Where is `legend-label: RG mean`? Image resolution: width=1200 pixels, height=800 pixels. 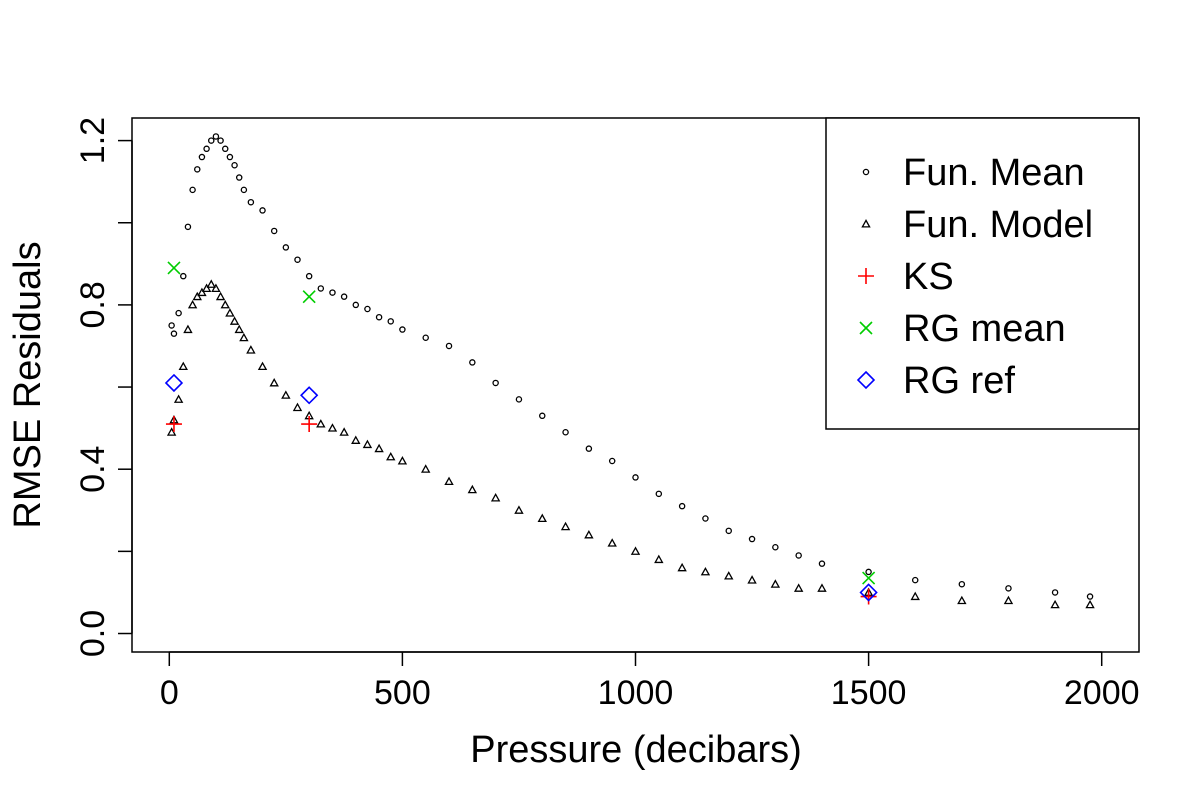 legend-label: RG mean is located at coordinates (984, 329).